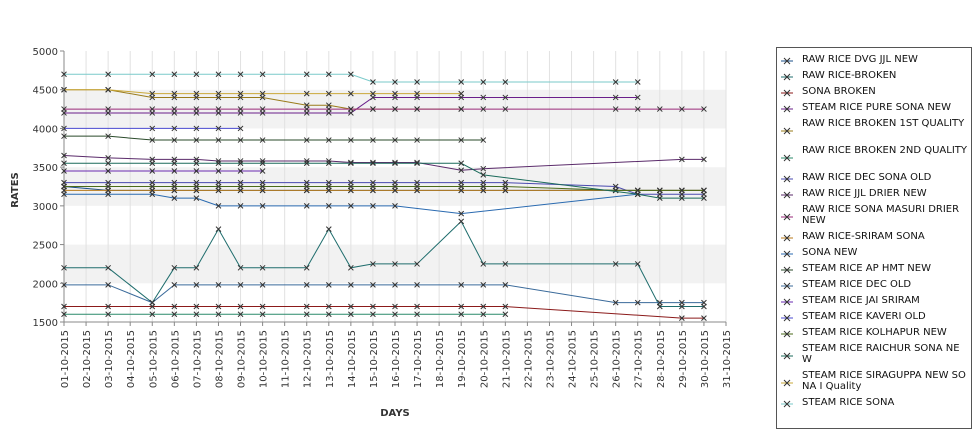 This screenshot has width=975, height=429. Describe the element at coordinates (109, 359) in the screenshot. I see `x-tick-label: 03-10-2015` at that location.